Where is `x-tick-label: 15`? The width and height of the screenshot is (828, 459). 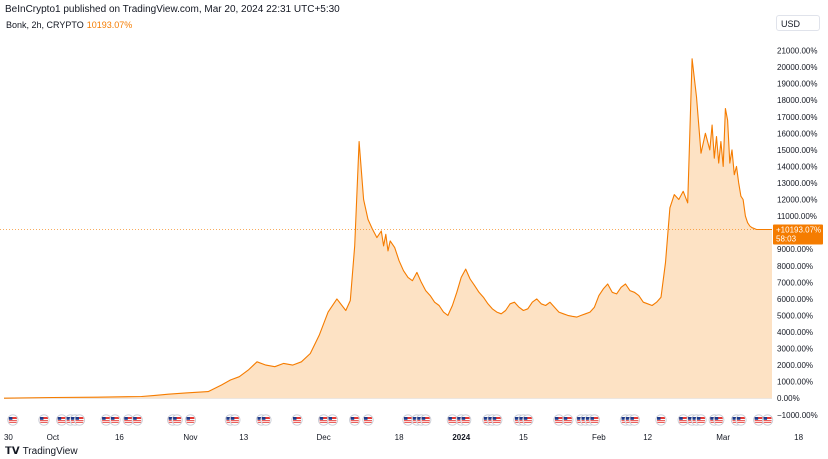 x-tick-label: 15 is located at coordinates (523, 437).